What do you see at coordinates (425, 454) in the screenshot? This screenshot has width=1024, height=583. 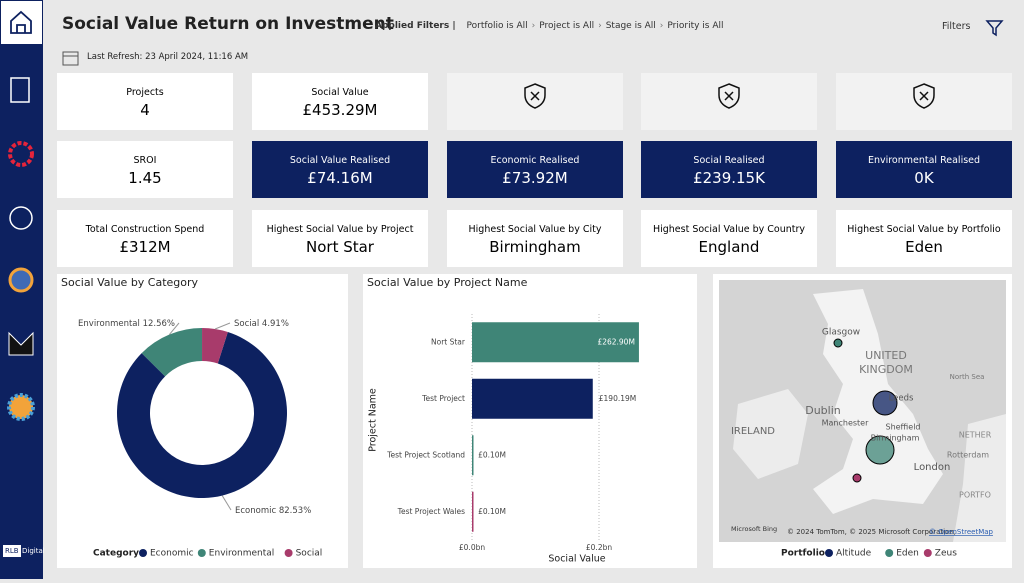 I see `y-tick-label: Test Project Scotland` at bounding box center [425, 454].